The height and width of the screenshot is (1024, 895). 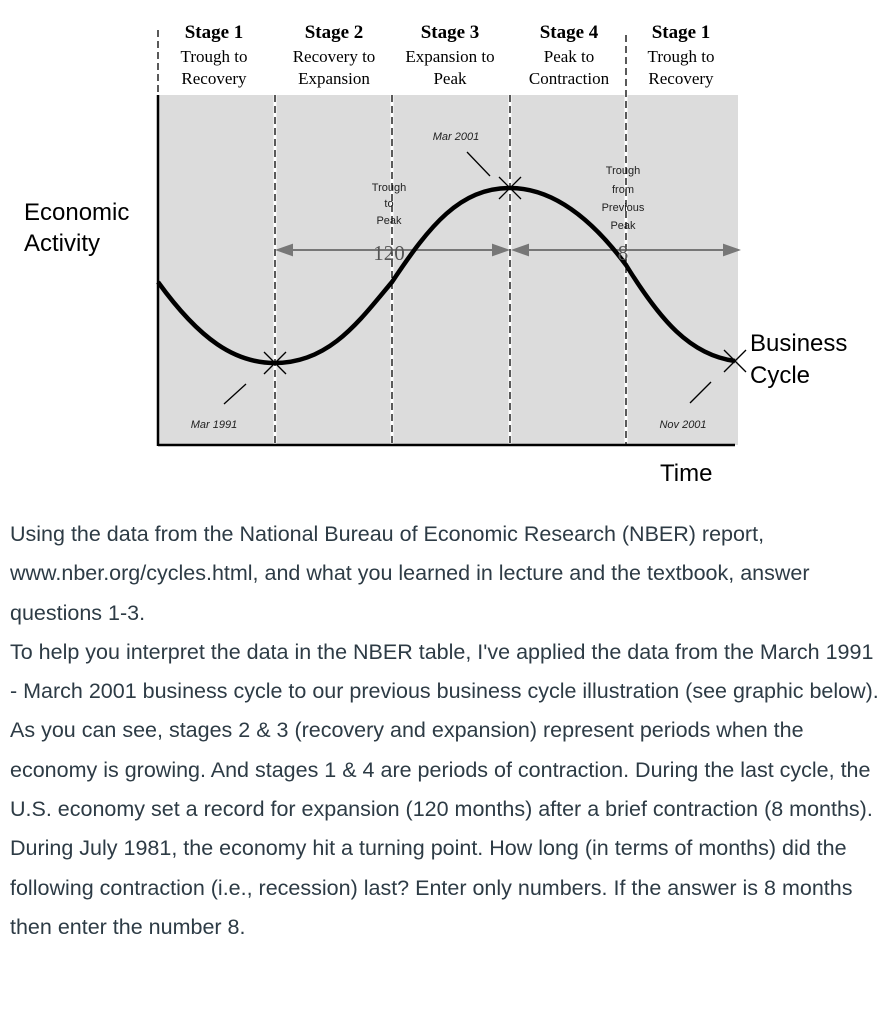 I want to click on turning-point-markers, so click(x=485, y=278).